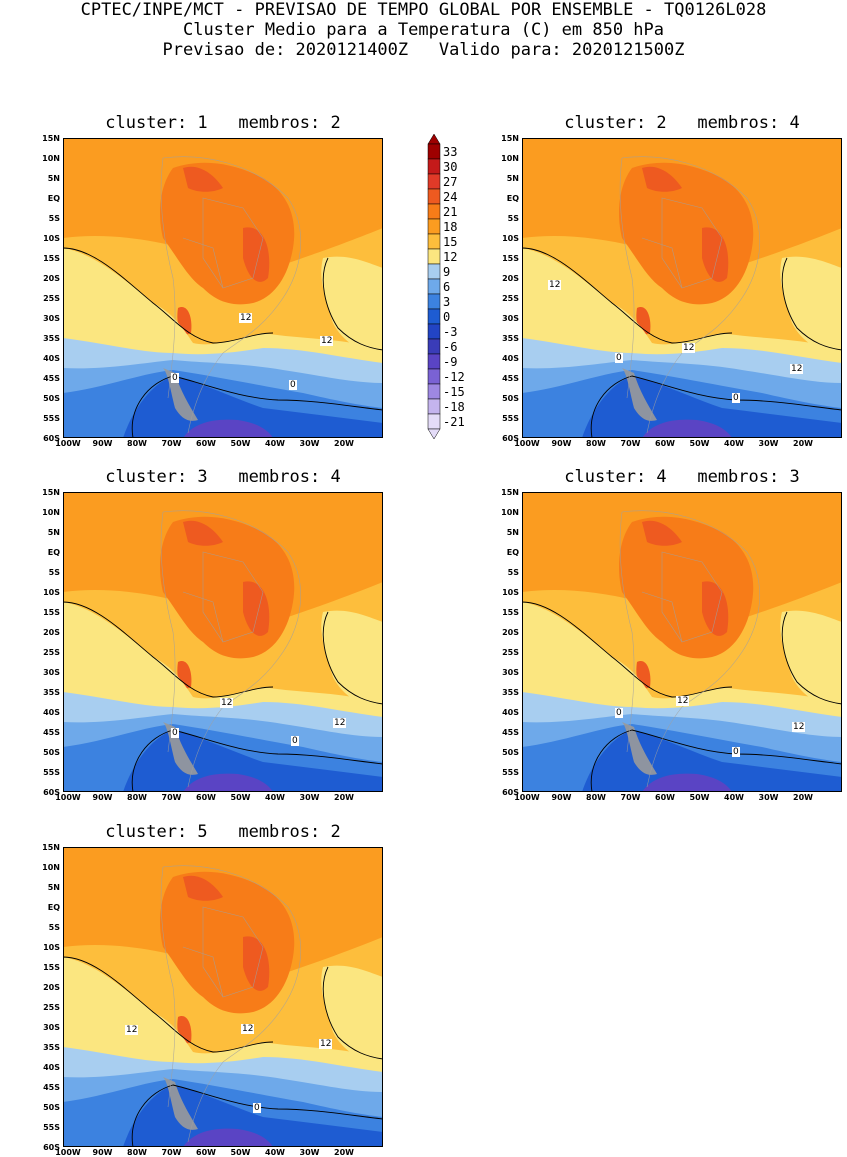  I want to click on colorbar: 33 30 27 24 21 18 15 12 9 6 3 0 -3 -6 -9 -12 -15 -18 -21, so click(456, 289).